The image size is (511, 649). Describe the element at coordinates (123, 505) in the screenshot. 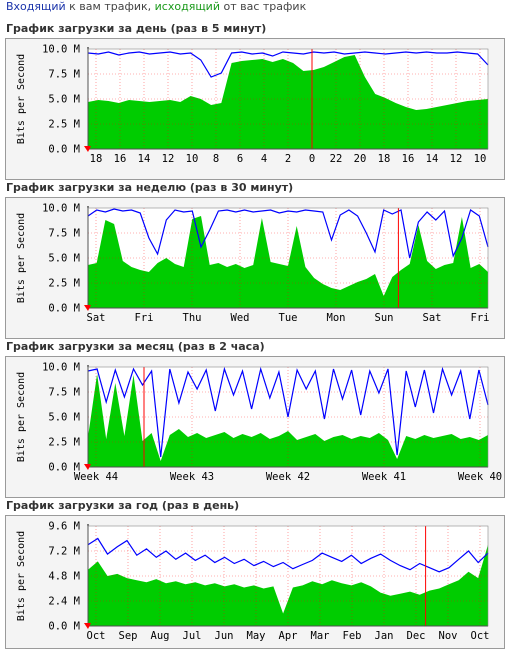

I see `year-chart-title: График загрузки за год (раз в день)` at that location.